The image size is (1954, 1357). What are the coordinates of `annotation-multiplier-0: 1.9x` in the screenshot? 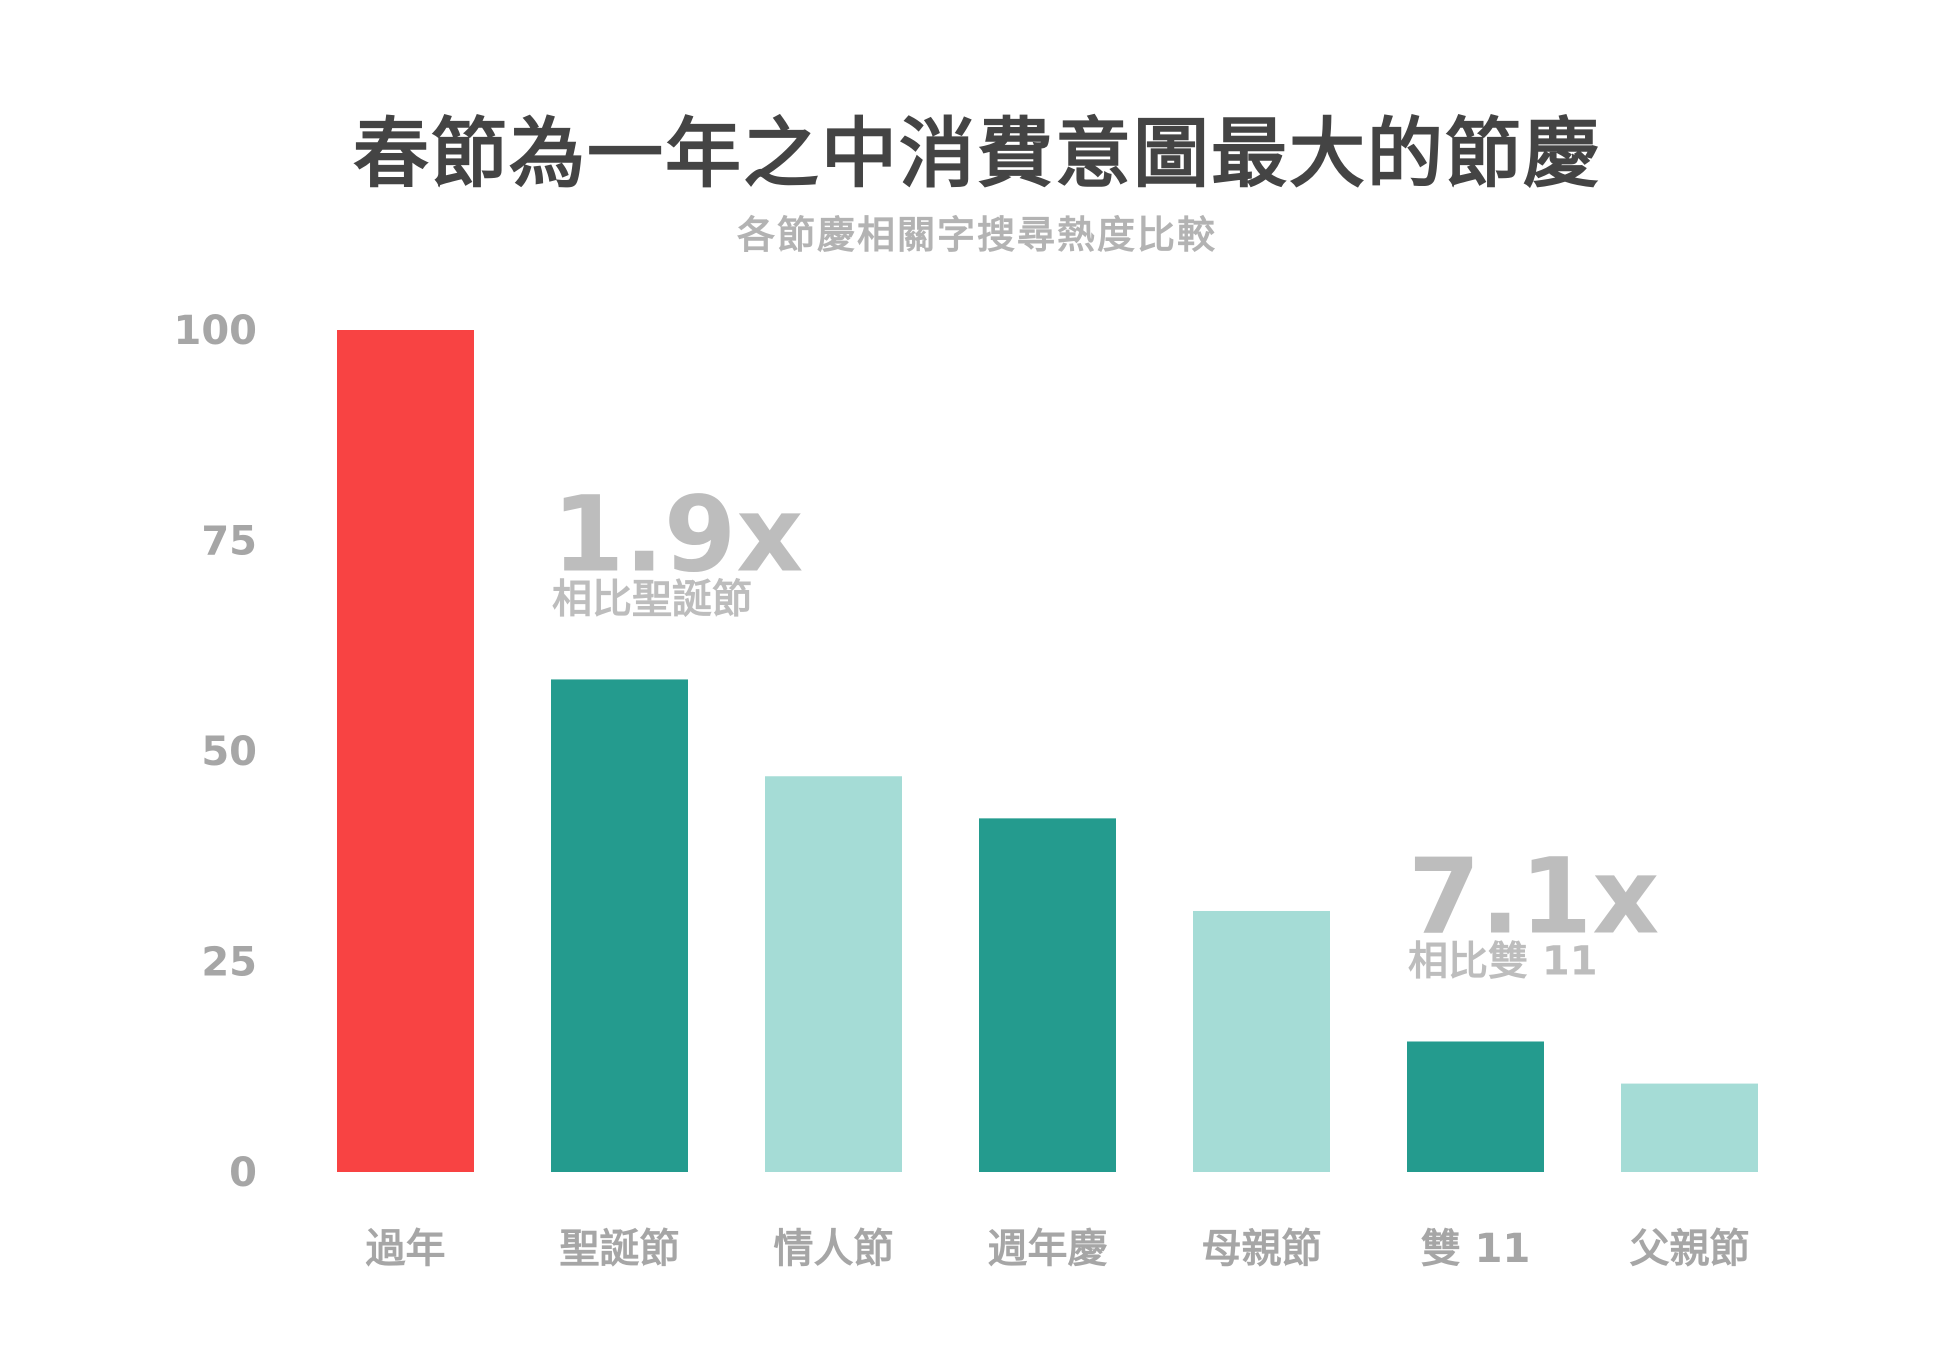 It's located at (677, 534).